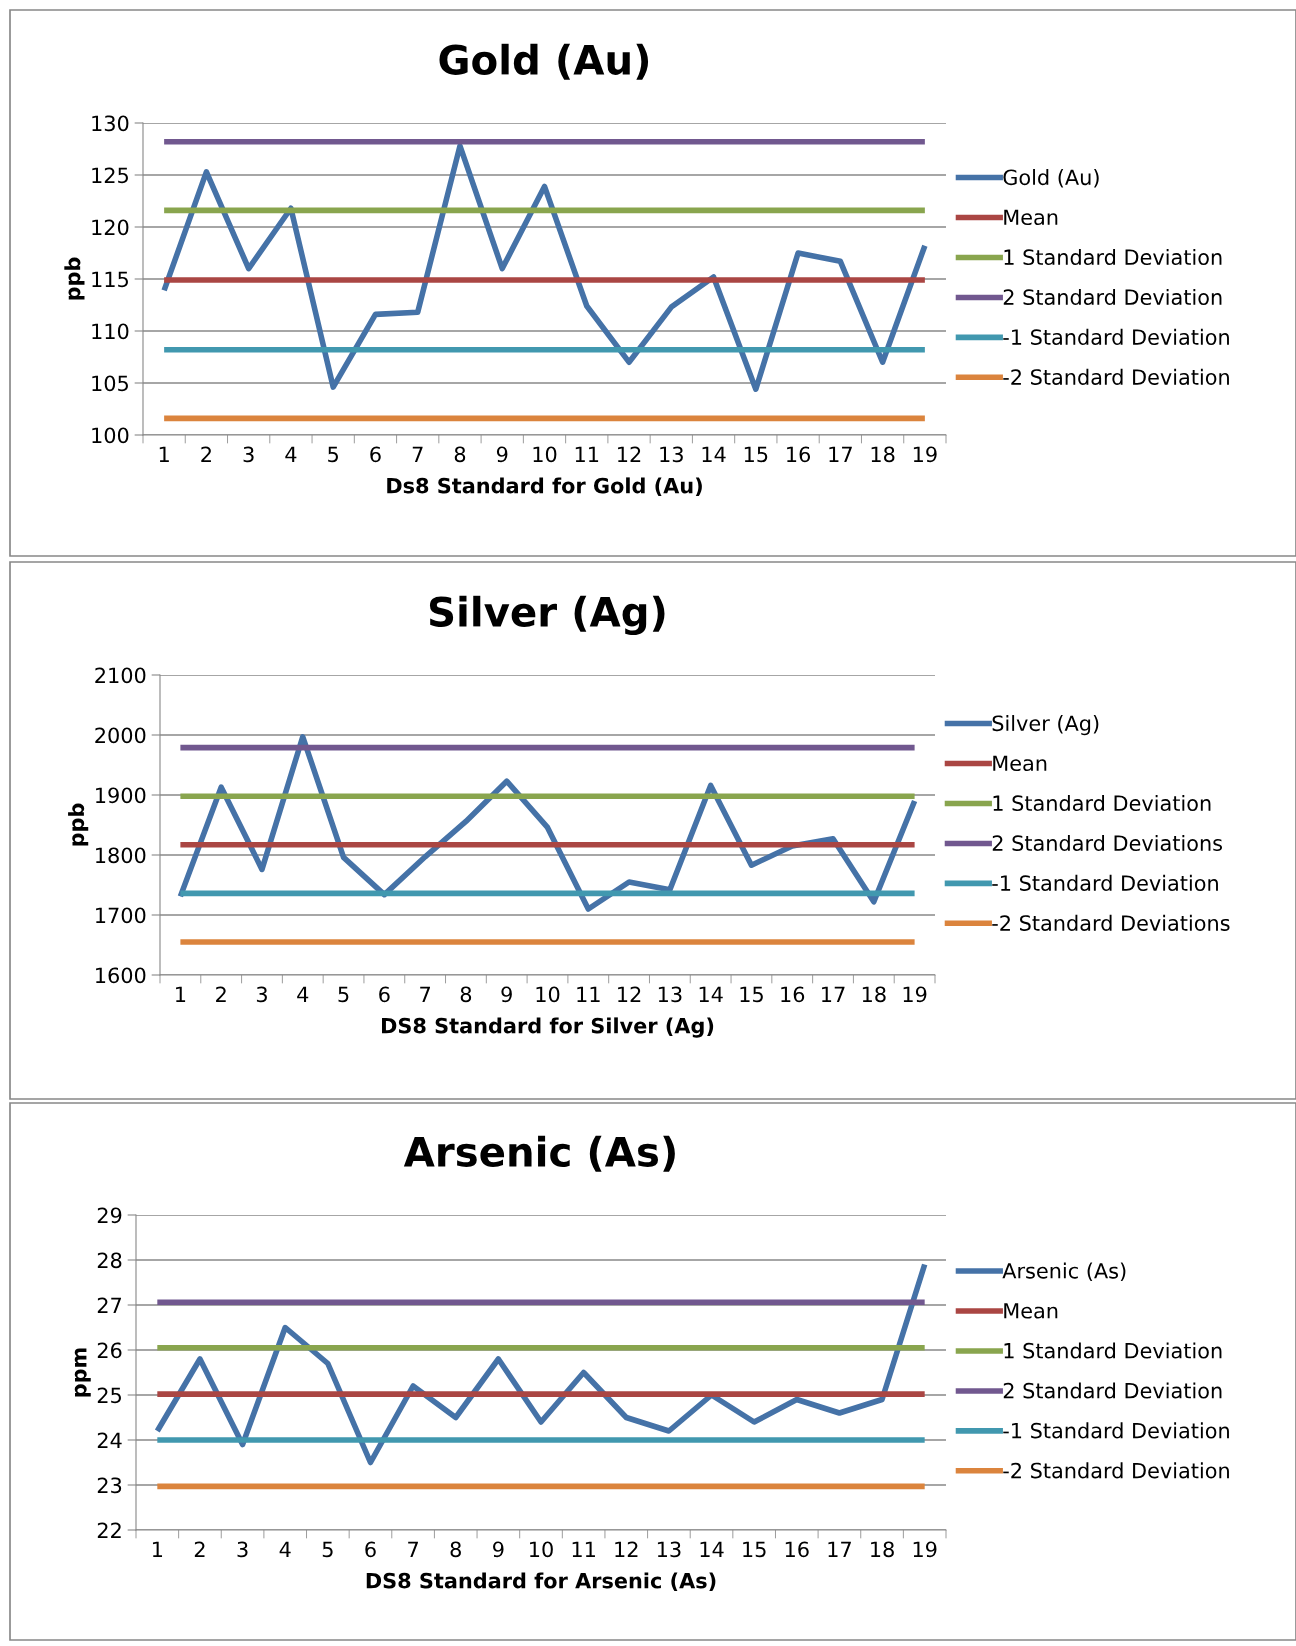  What do you see at coordinates (120, 735) in the screenshot?
I see `y-tick-label: 2000` at bounding box center [120, 735].